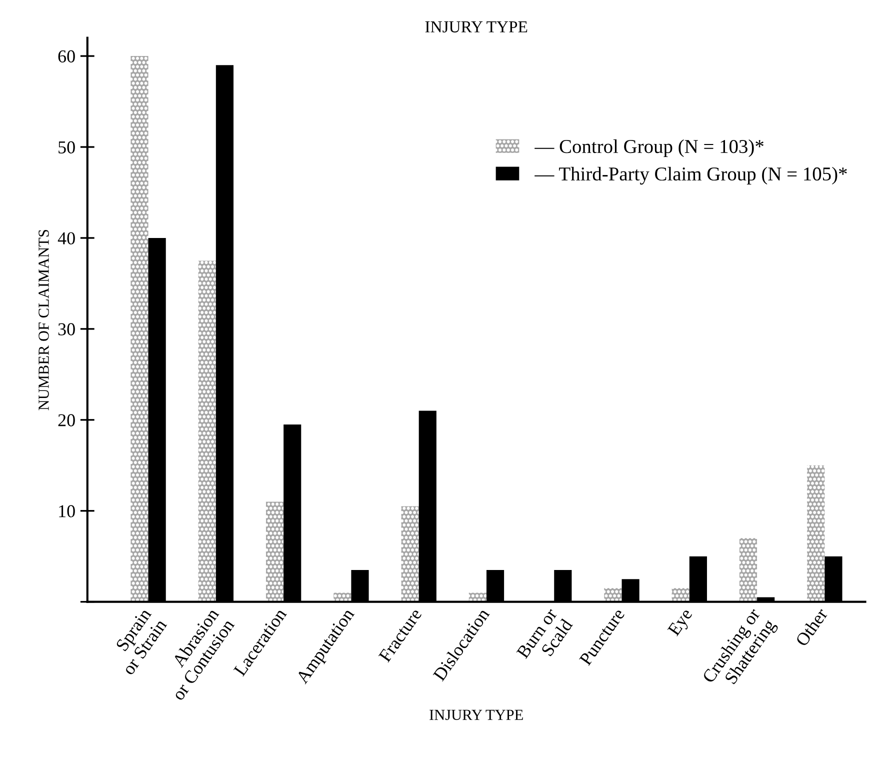 This screenshot has height=757, width=874. I want to click on y-tick-label: 50, so click(66, 147).